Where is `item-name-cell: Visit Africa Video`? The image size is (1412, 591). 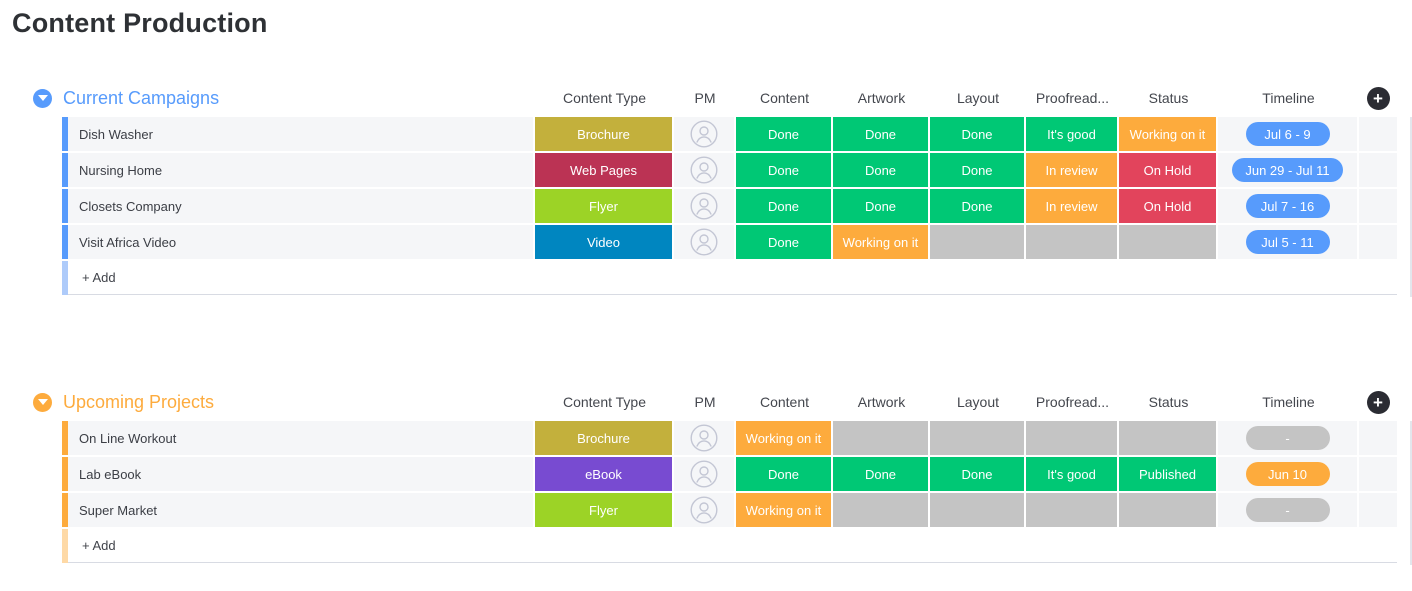
item-name-cell: Visit Africa Video is located at coordinates (298, 242).